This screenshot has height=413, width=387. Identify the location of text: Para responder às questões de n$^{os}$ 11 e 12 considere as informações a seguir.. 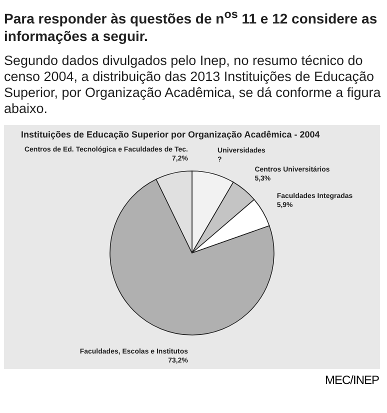
(191, 26).